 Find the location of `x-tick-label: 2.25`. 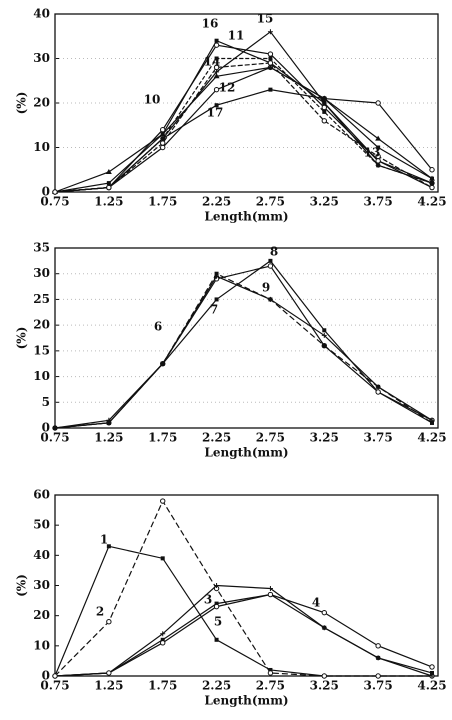

x-tick-label: 2.25 is located at coordinates (216, 202).